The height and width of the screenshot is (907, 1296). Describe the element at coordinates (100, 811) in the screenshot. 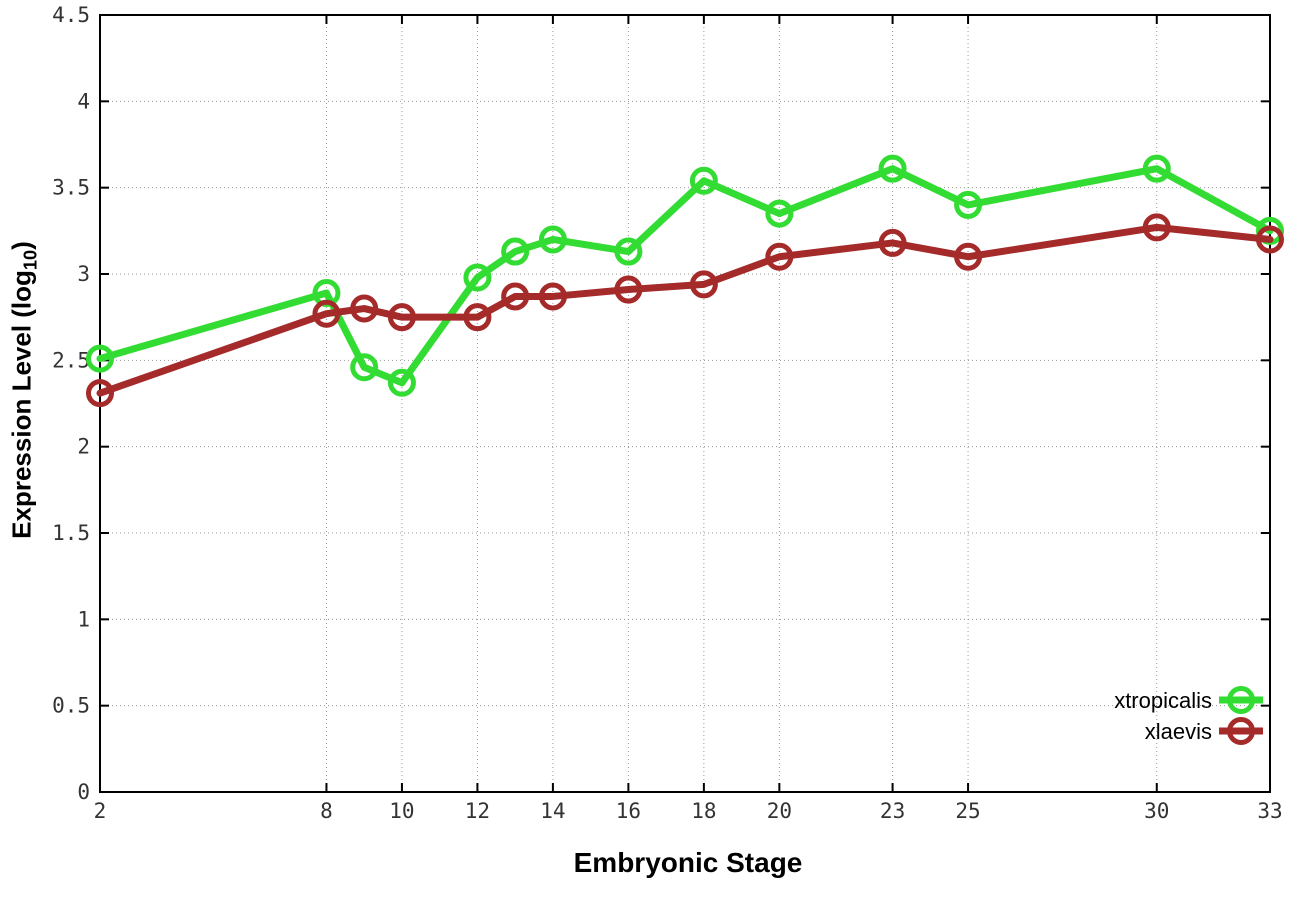

I see `x-tick-label: 2` at that location.